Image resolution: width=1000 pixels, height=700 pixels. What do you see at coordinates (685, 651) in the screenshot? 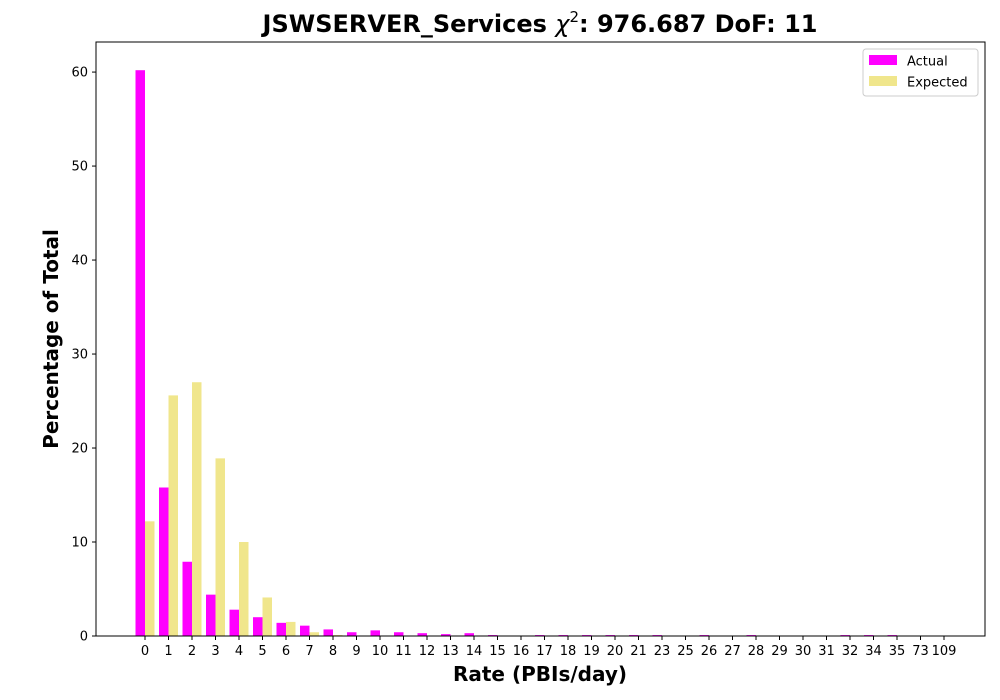
I see `x-tick-label: 25` at bounding box center [685, 651].